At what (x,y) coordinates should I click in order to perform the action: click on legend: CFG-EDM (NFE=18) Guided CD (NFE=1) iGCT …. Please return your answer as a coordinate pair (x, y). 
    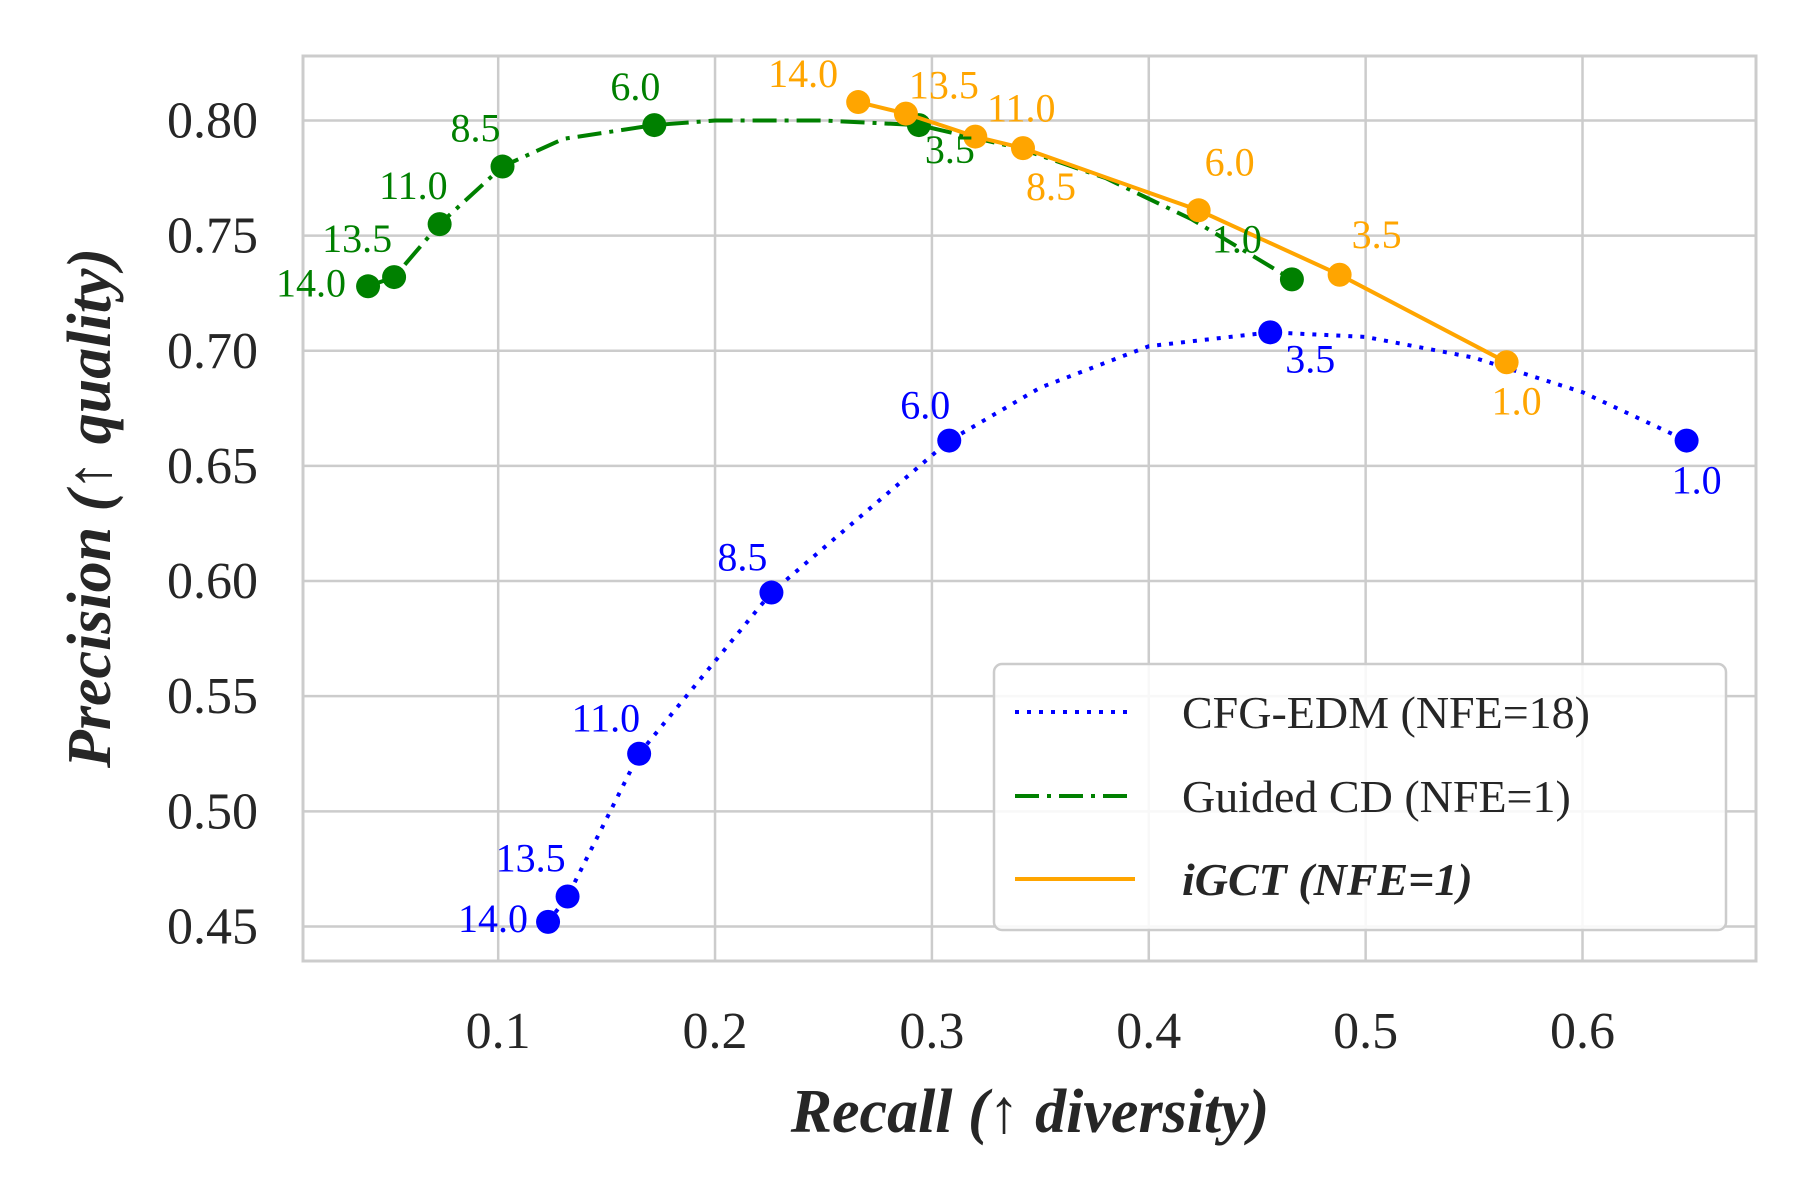
    Looking at the image, I should click on (1360, 797).